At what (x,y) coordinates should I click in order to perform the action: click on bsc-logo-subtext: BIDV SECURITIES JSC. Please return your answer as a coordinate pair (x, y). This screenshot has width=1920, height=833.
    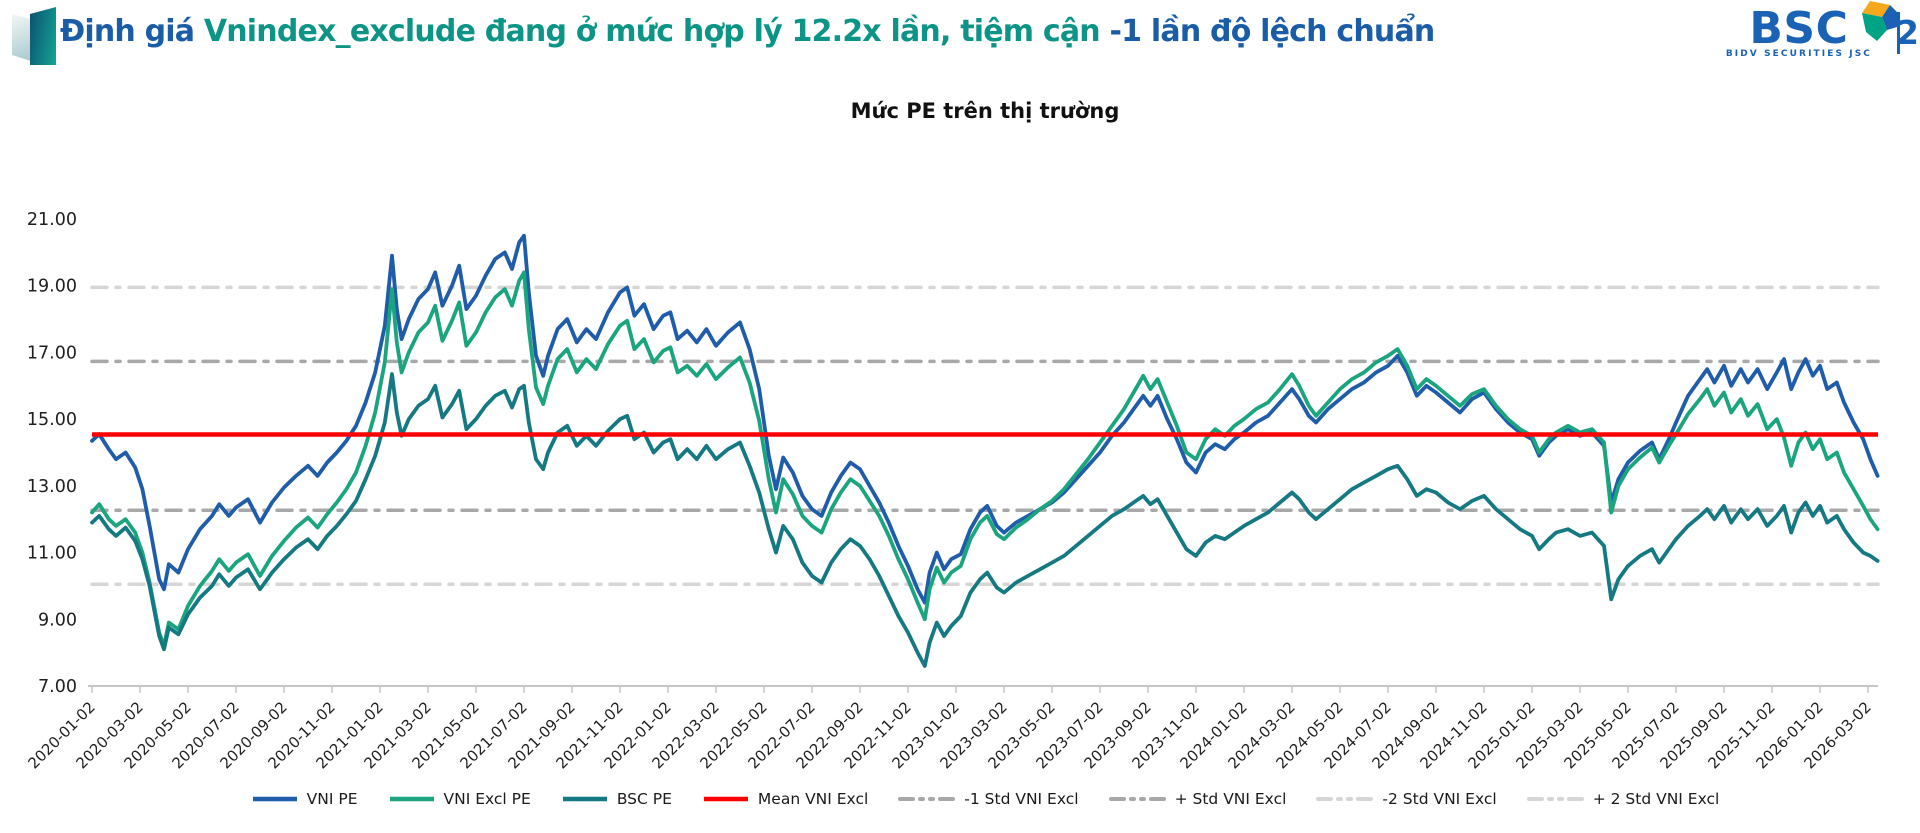
    Looking at the image, I should click on (1798, 54).